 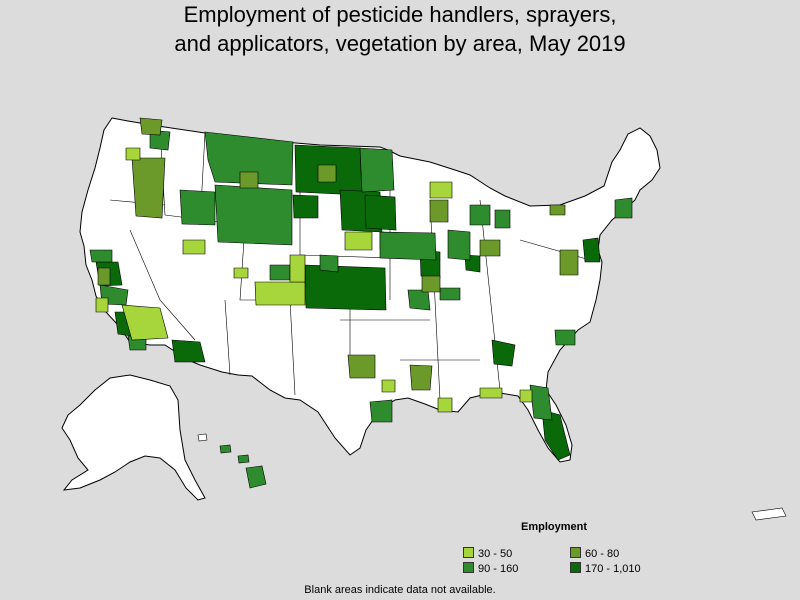 I want to click on area-tennessee, so click(x=450, y=294).